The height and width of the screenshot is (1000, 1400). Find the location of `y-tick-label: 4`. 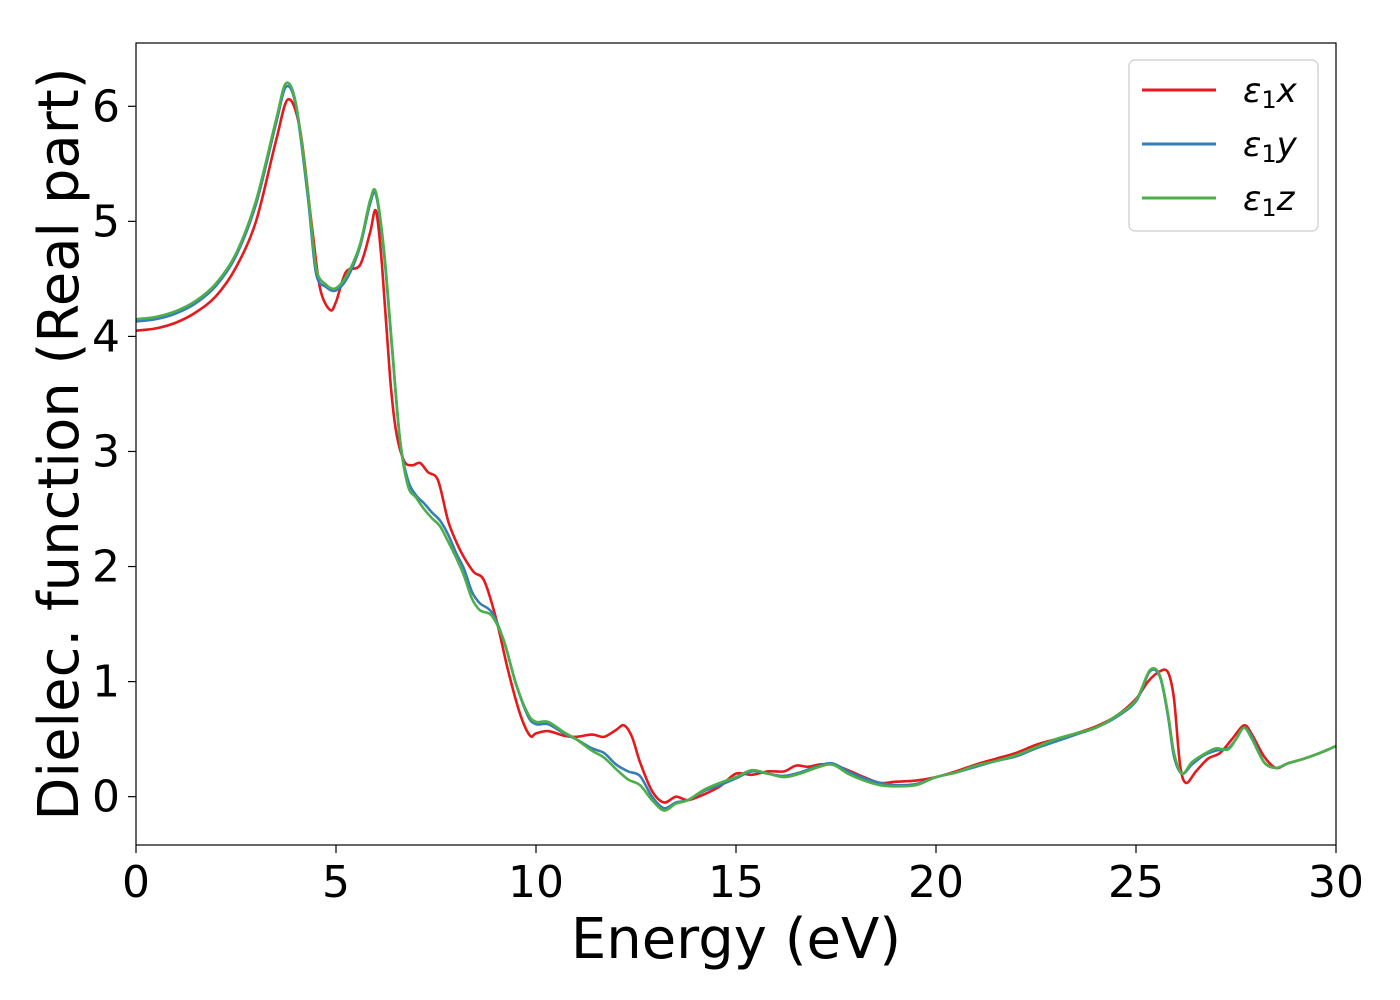

y-tick-label: 4 is located at coordinates (106, 336).